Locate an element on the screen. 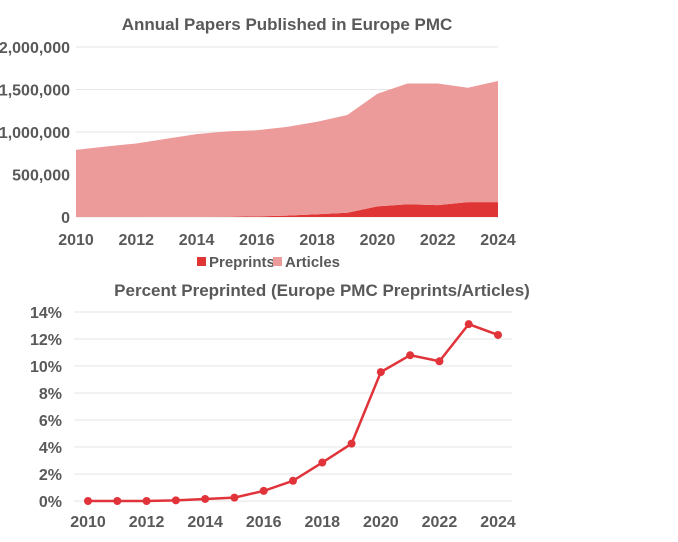 The height and width of the screenshot is (542, 678). y-tick-label: 0% is located at coordinates (50, 502).